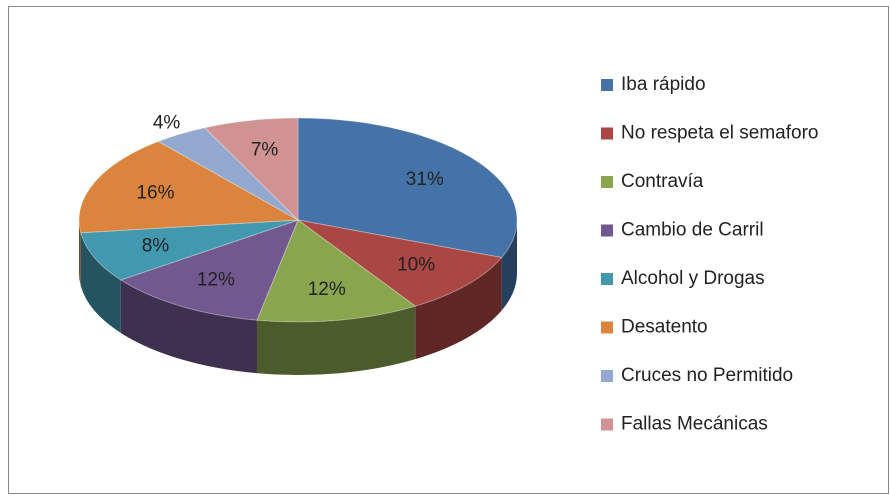 The height and width of the screenshot is (500, 890). Describe the element at coordinates (155, 193) in the screenshot. I see `data-label: 16%` at that location.